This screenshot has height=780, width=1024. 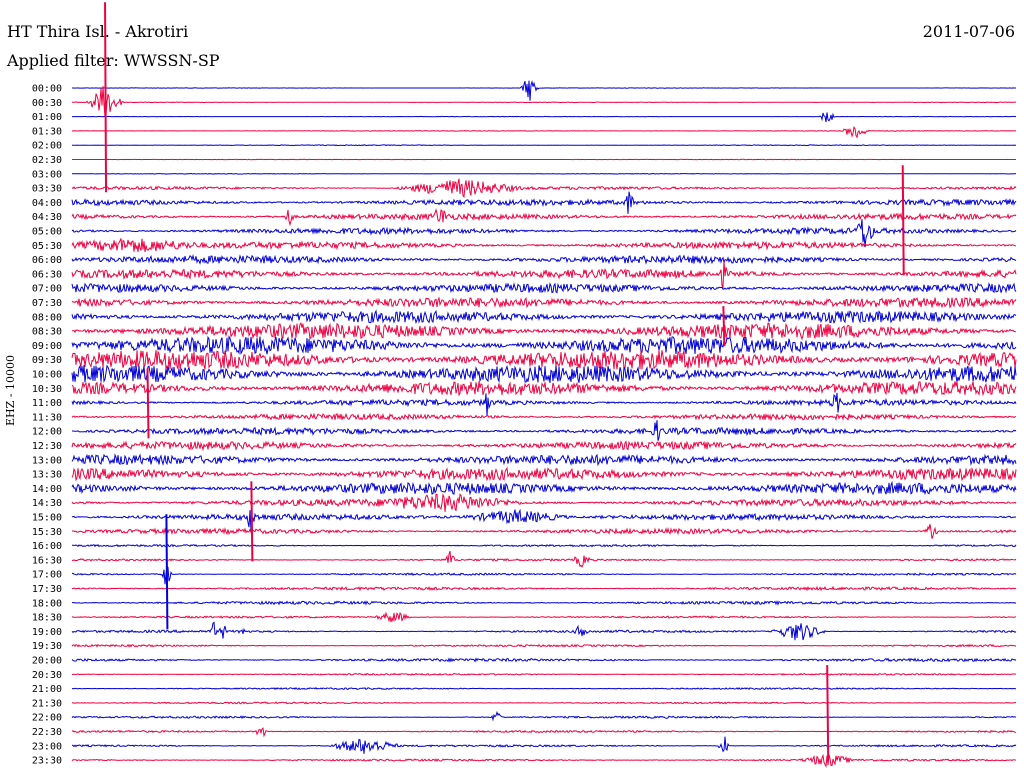 What do you see at coordinates (47, 332) in the screenshot?
I see `time-label: 08:30` at bounding box center [47, 332].